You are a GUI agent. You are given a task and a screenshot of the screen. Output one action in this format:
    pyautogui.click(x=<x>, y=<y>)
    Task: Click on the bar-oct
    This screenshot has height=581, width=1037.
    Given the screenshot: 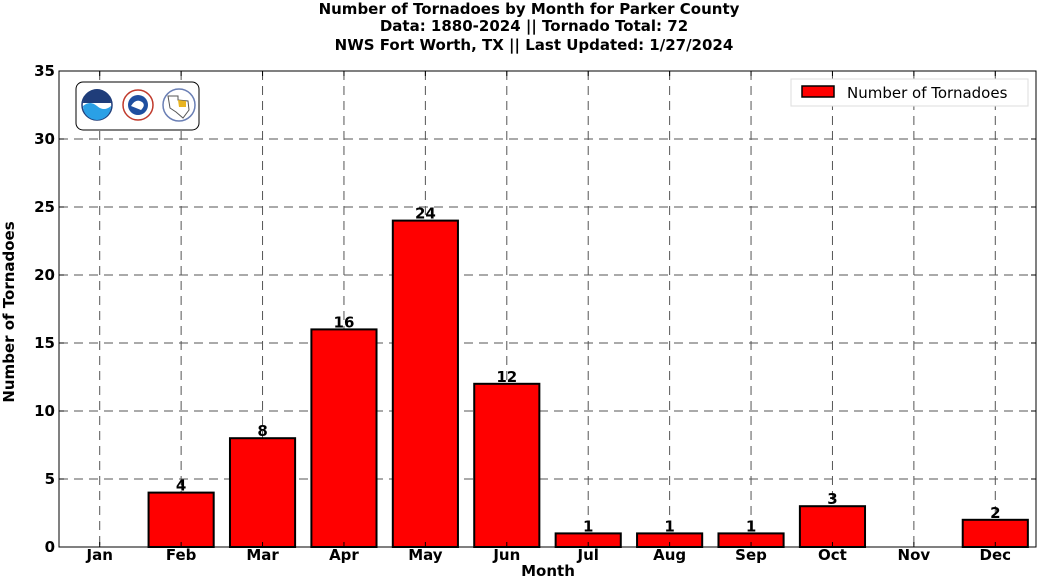 What is the action you would take?
    pyautogui.click(x=832, y=527)
    